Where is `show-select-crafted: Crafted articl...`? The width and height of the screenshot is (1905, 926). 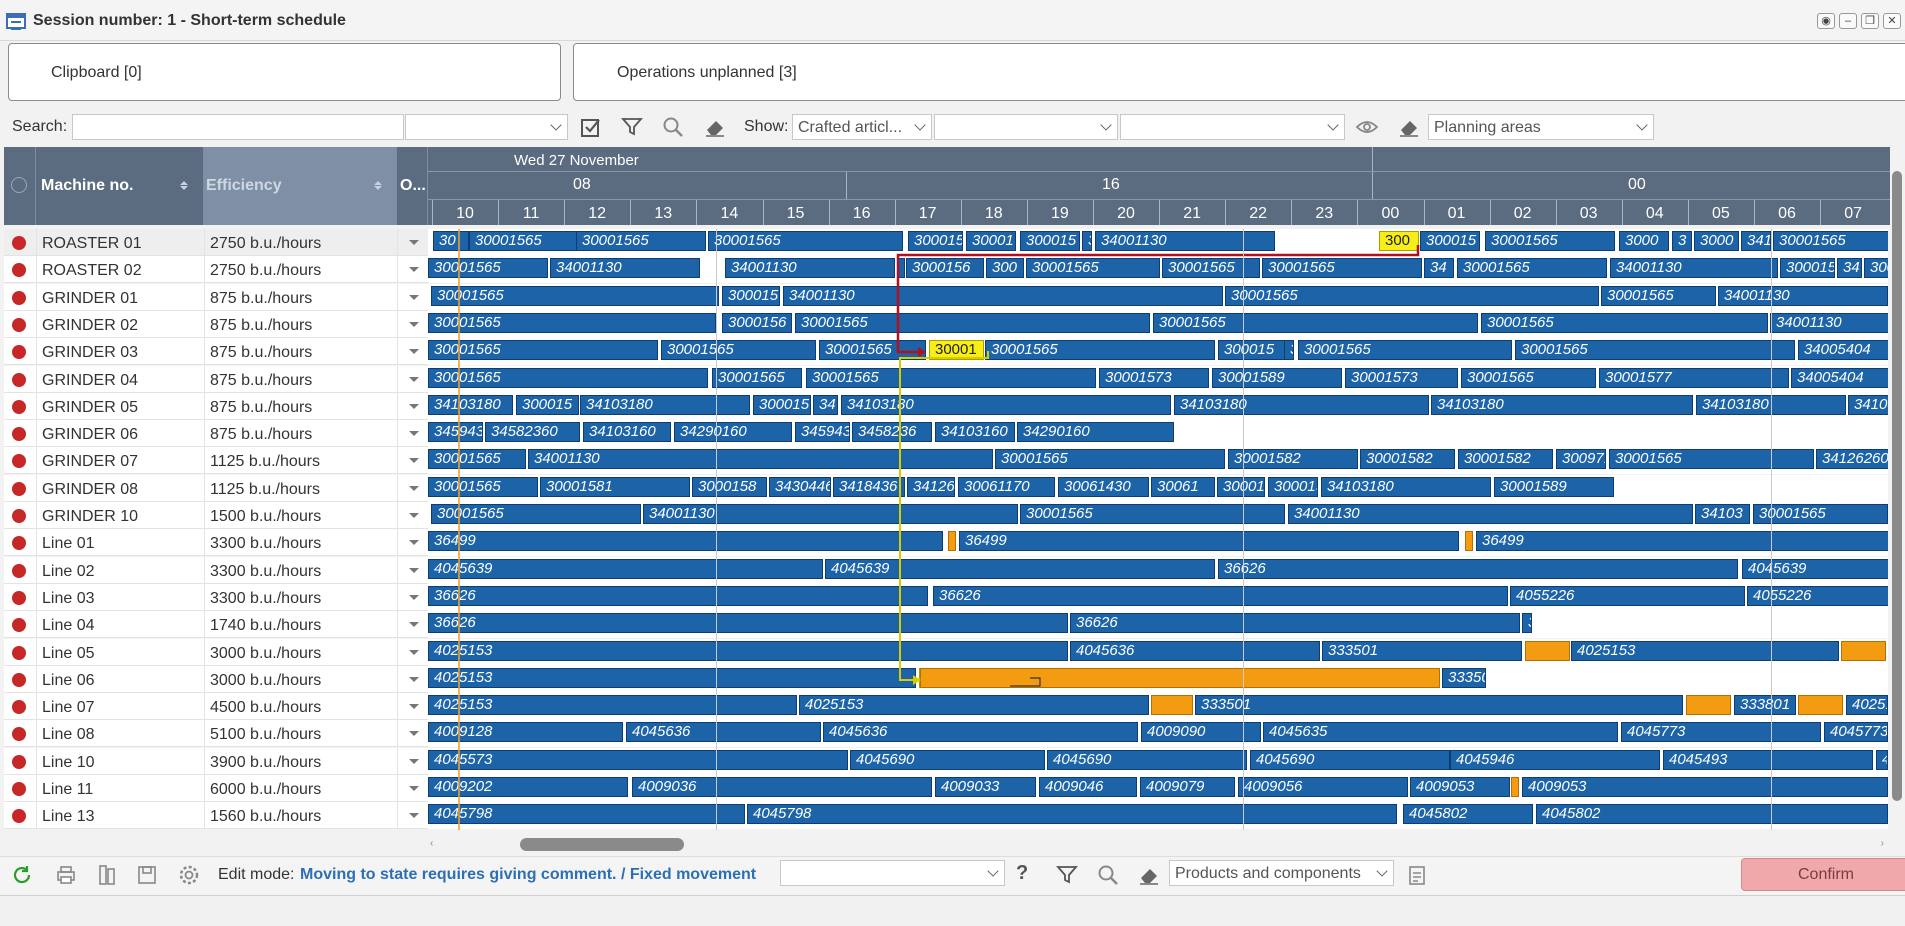
show-select-crafted: Crafted articl... is located at coordinates (862, 127).